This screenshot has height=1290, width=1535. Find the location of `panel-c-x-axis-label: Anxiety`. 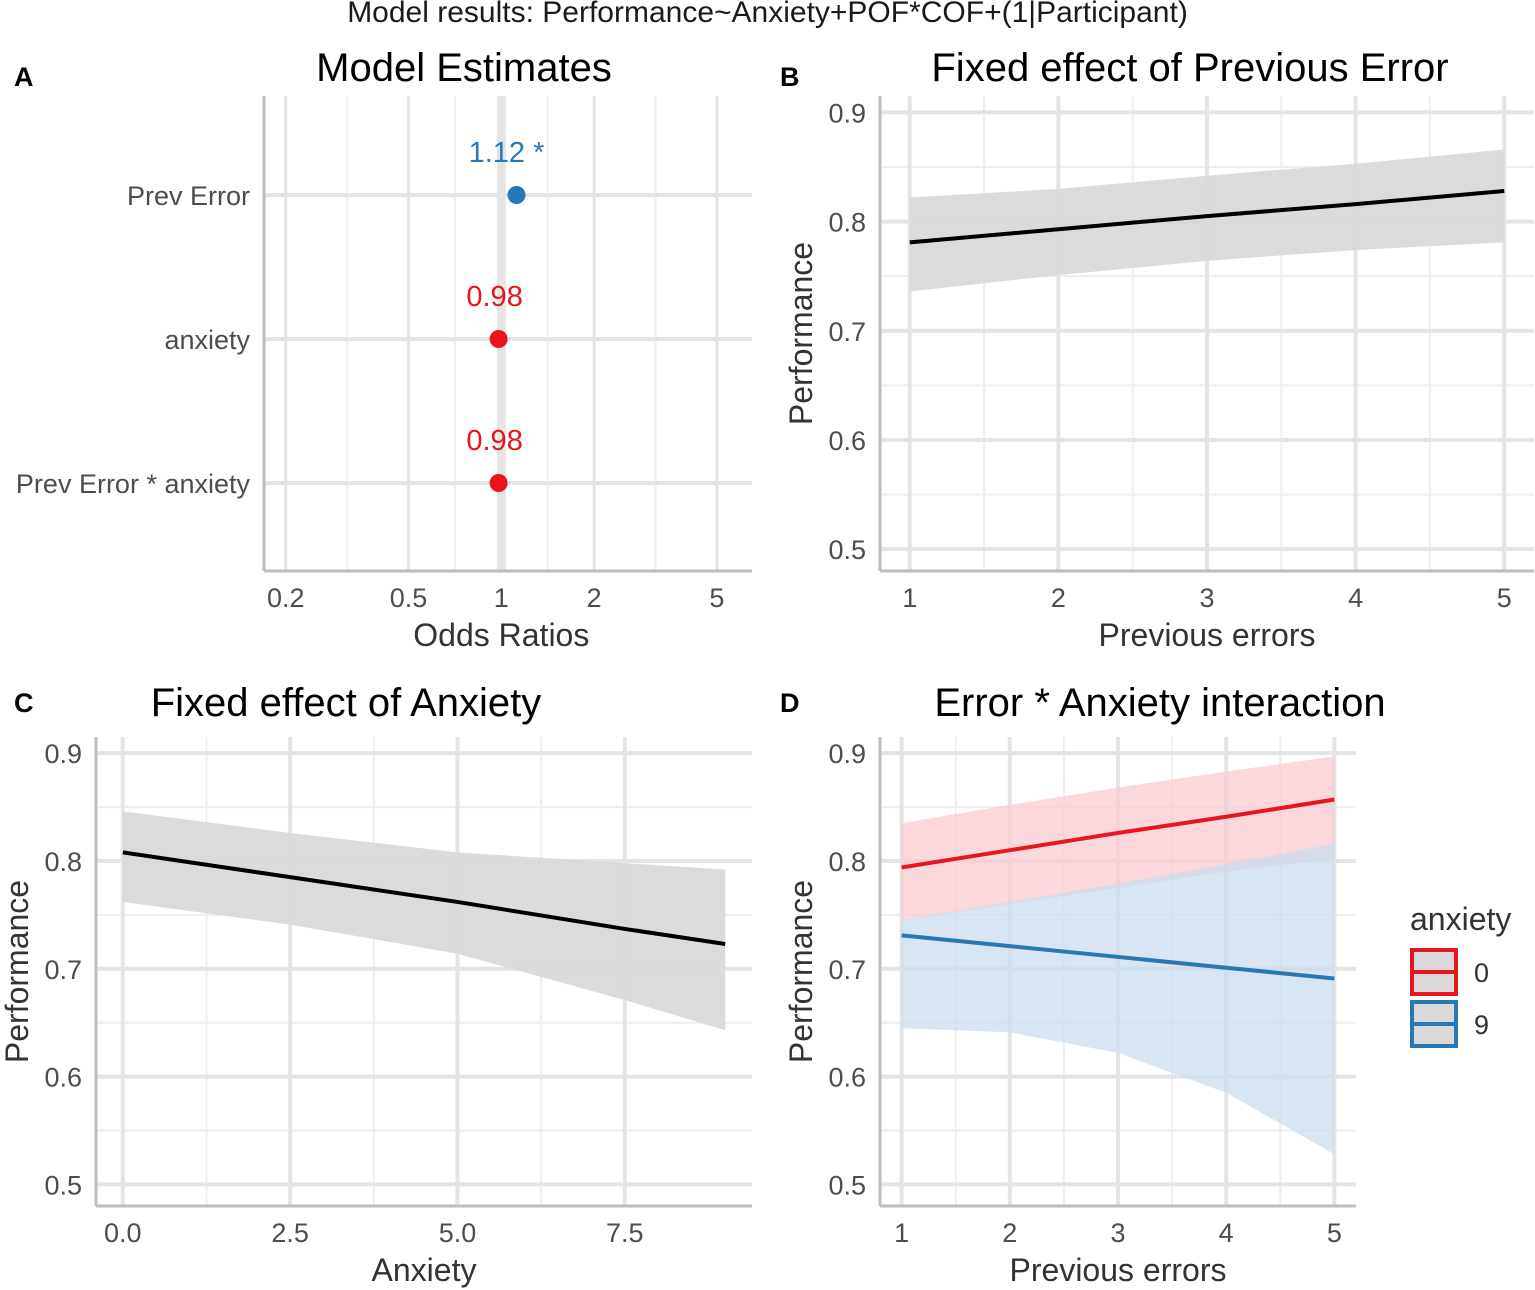

panel-c-x-axis-label: Anxiety is located at coordinates (424, 1270).